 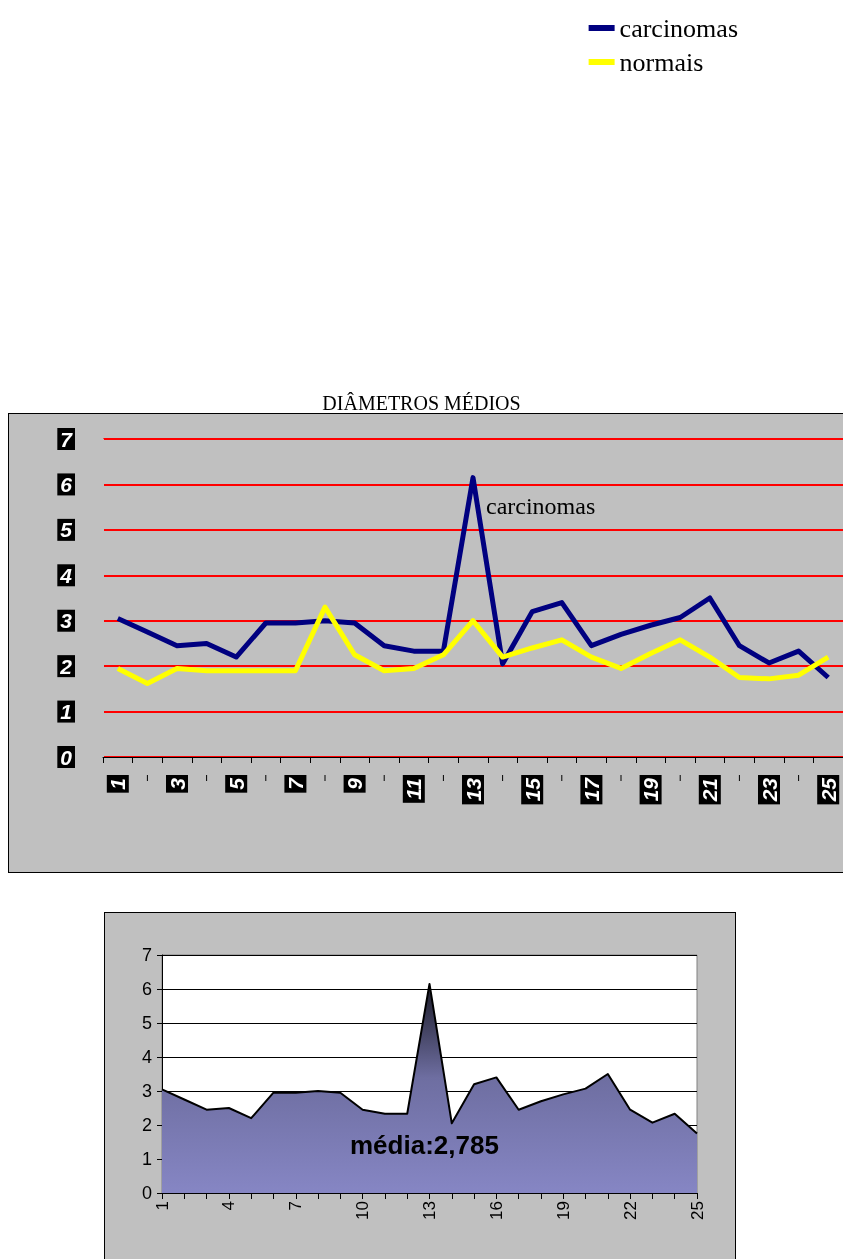 What do you see at coordinates (355, 783) in the screenshot?
I see `x-tick-label: 9` at bounding box center [355, 783].